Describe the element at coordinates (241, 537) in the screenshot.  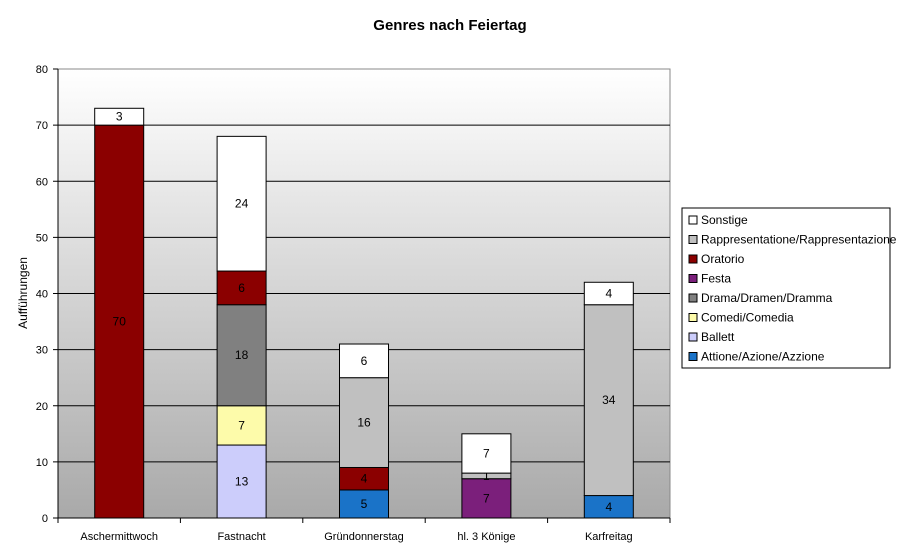
I see `x-tick-label: Fastnacht` at that location.